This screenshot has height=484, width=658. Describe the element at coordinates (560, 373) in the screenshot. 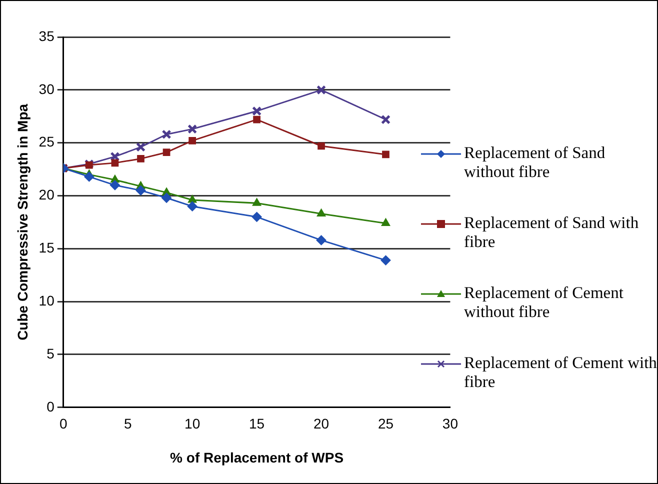

I see `legend-label: Replacement of Cement with fibre` at that location.